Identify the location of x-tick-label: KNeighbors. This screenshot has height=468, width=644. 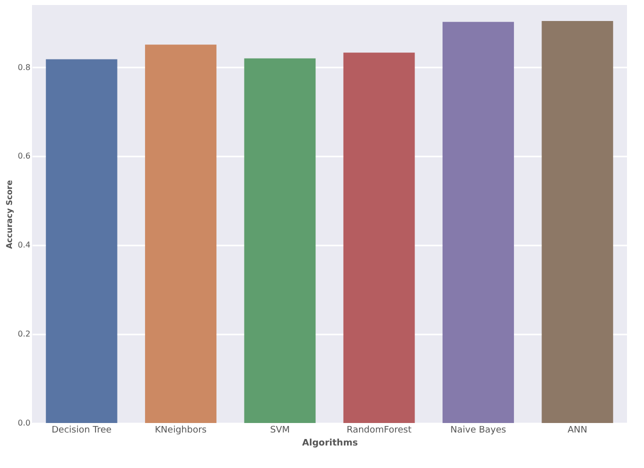
(180, 431).